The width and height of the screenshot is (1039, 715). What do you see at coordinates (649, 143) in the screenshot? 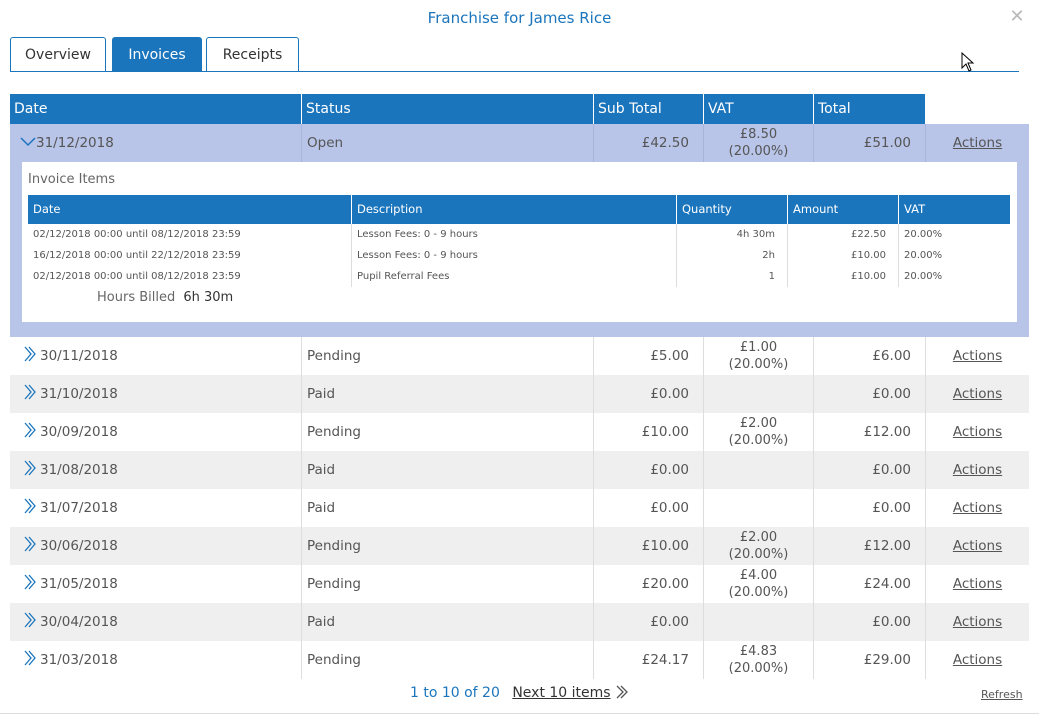
I see `row-sub-total: £42.50` at bounding box center [649, 143].